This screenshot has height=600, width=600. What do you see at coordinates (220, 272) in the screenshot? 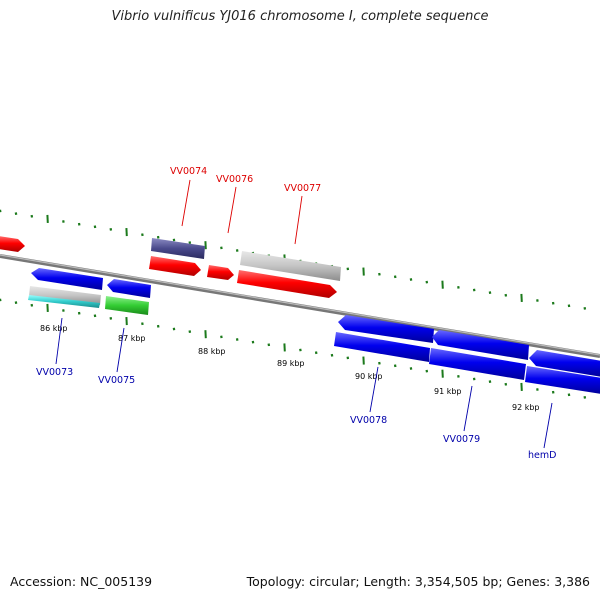
I see `gene-vv0076` at bounding box center [220, 272].